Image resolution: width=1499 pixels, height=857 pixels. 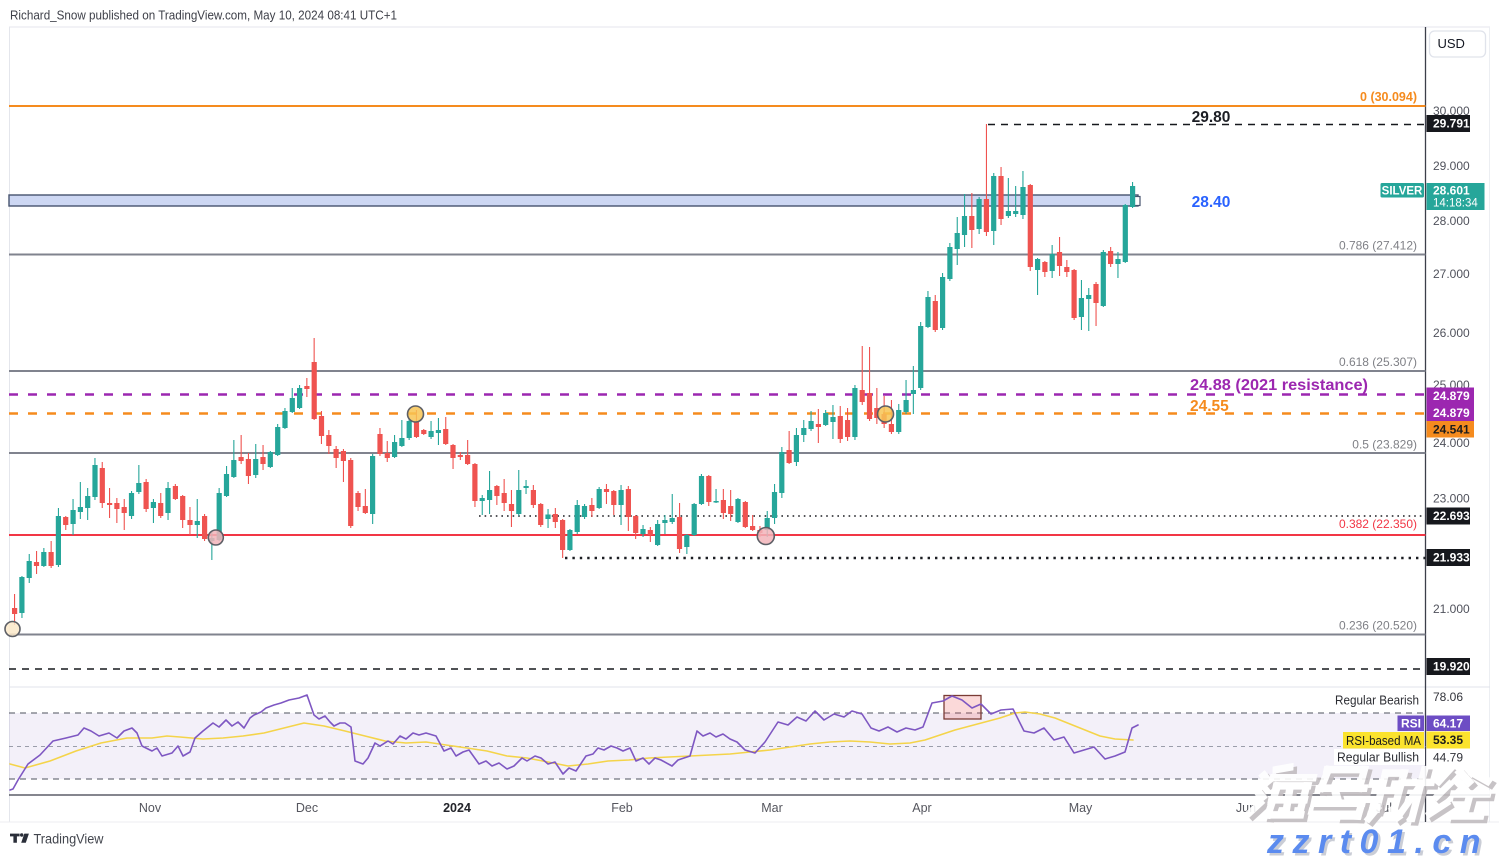 What do you see at coordinates (1211, 202) in the screenshot?
I see `svg-text: 28.40` at bounding box center [1211, 202].